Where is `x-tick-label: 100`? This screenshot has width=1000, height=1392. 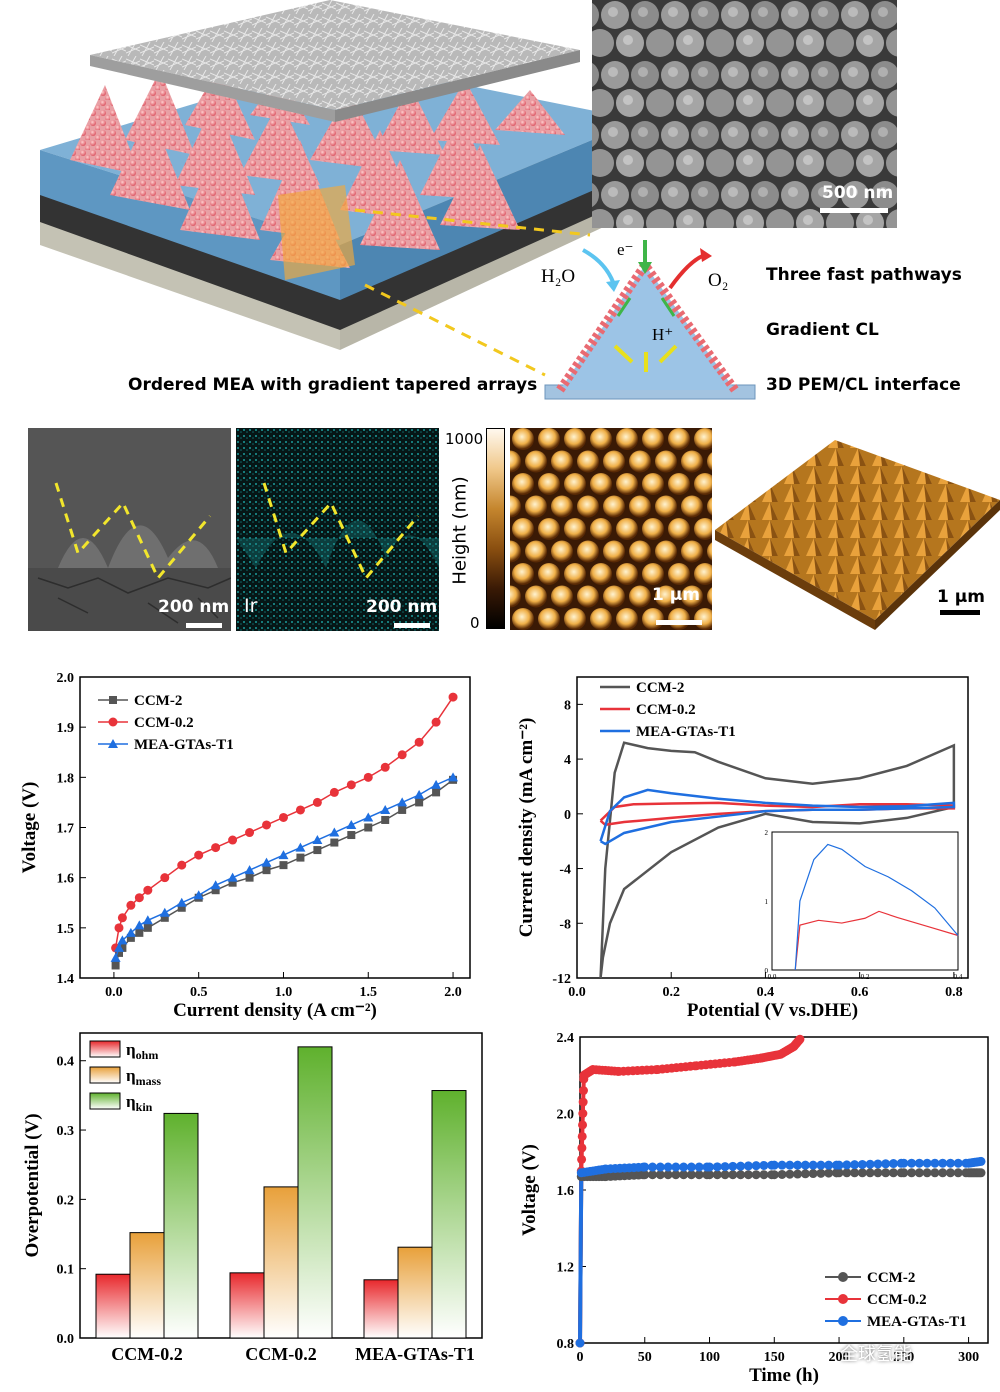
x-tick-label: 100 is located at coordinates (709, 1357).